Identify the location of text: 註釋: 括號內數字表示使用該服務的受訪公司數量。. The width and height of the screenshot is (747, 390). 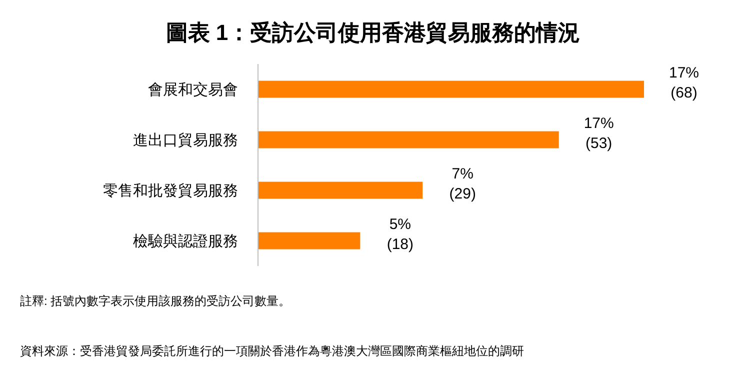
(156, 301).